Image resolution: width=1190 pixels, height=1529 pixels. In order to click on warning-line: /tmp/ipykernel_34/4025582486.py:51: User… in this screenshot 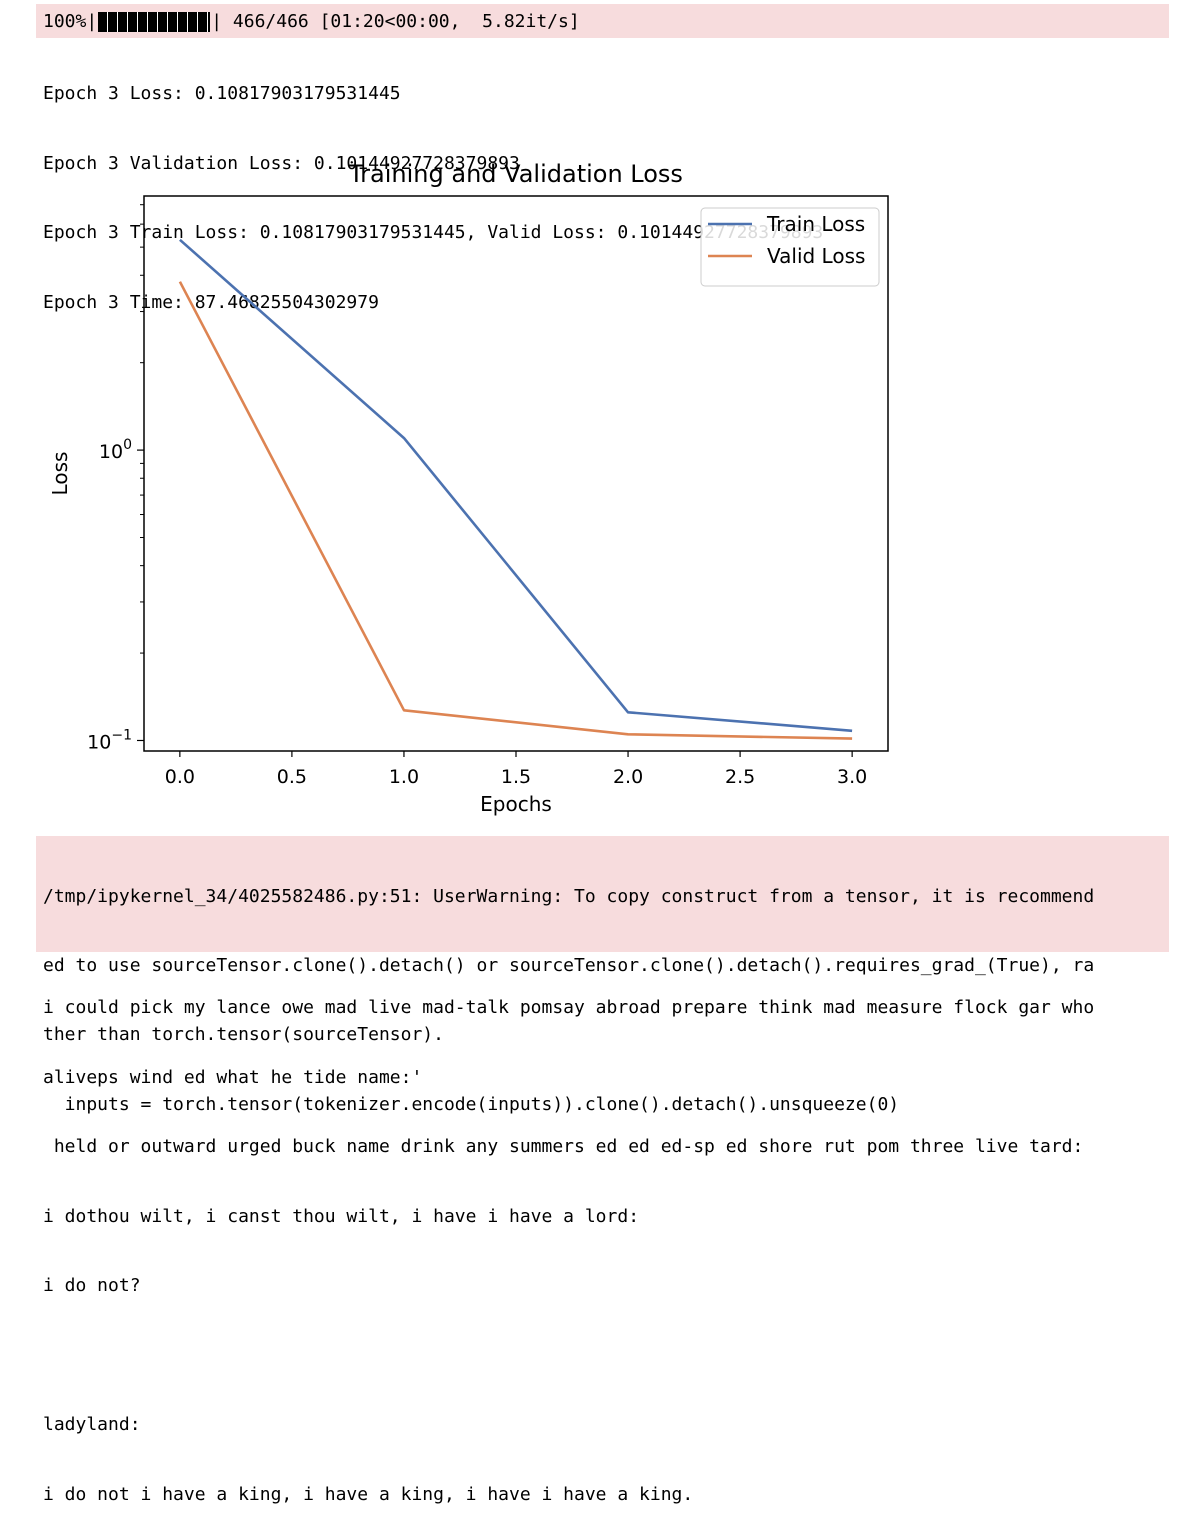, I will do `click(569, 896)`.